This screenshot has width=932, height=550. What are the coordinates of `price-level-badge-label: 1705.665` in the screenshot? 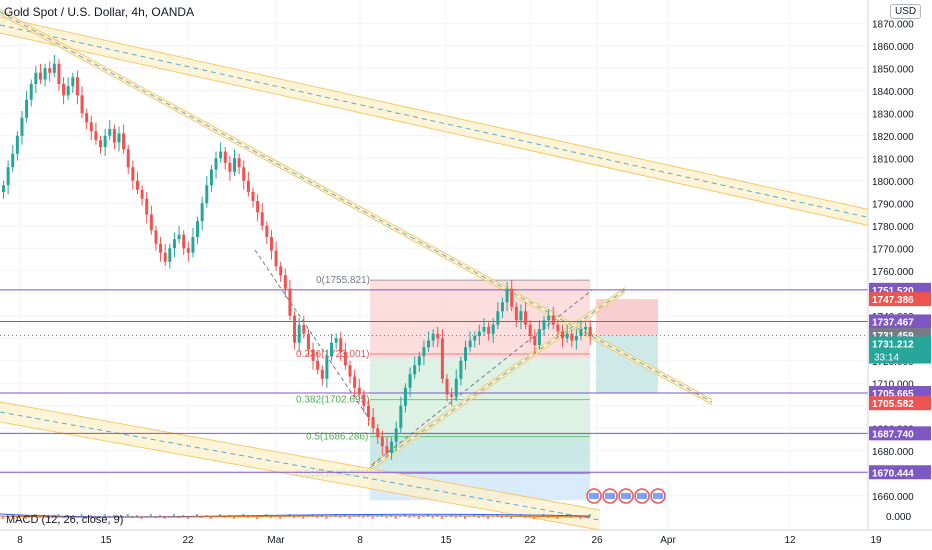 It's located at (893, 394).